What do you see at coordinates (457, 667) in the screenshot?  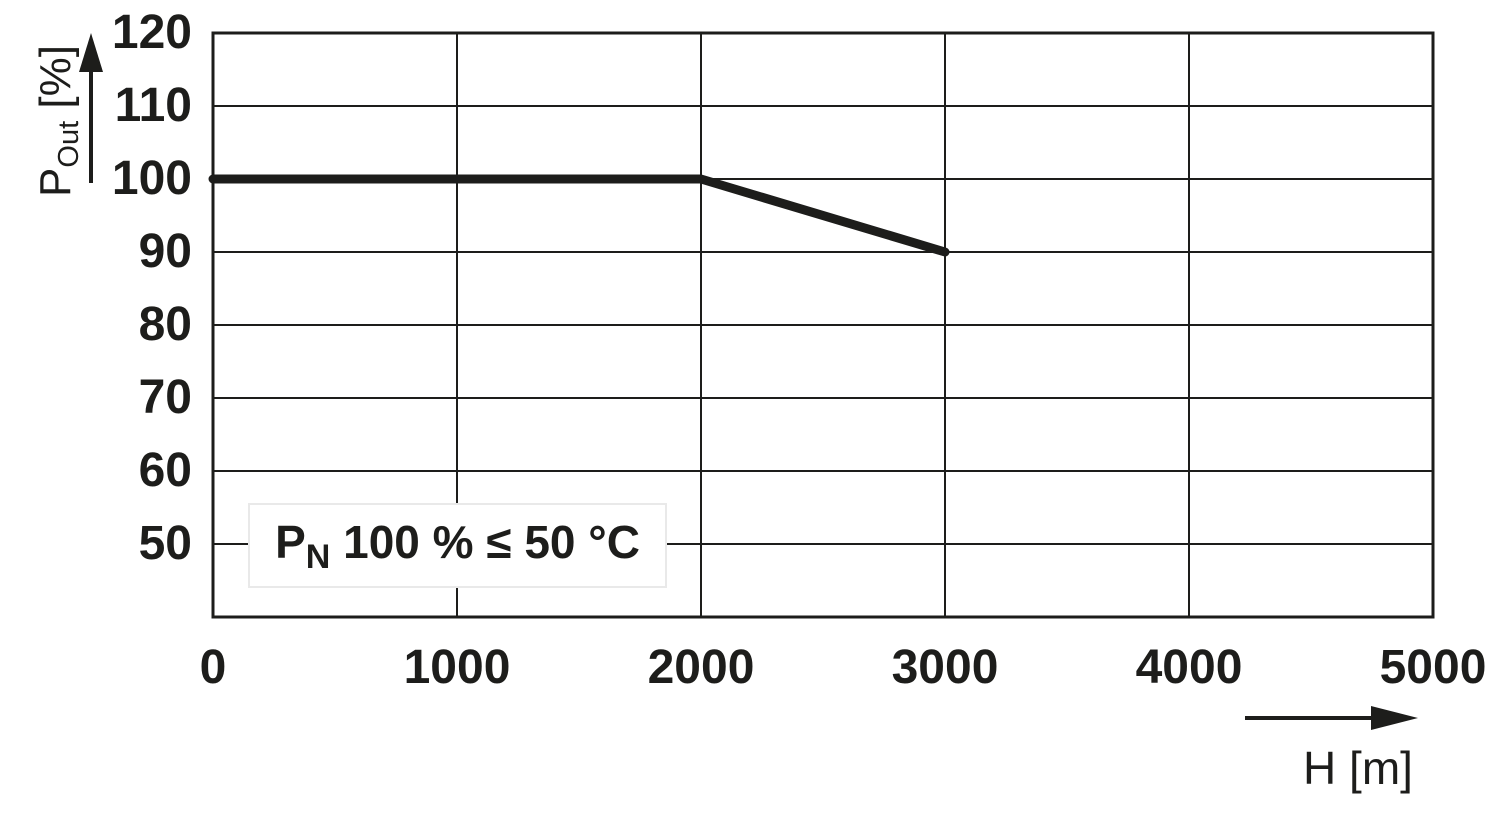 I see `x-tick-label: 1000` at bounding box center [457, 667].